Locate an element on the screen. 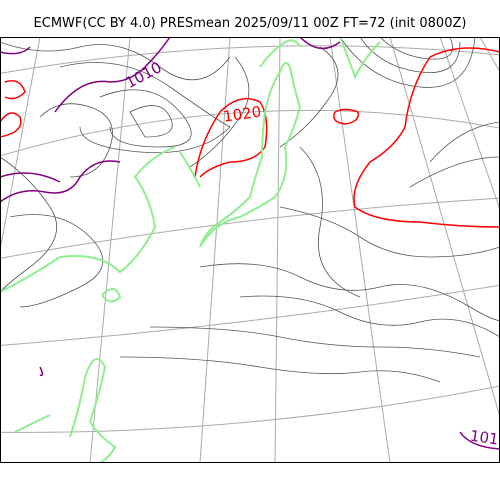 The height and width of the screenshot is (500, 500). coastline-island is located at coordinates (32, 423).